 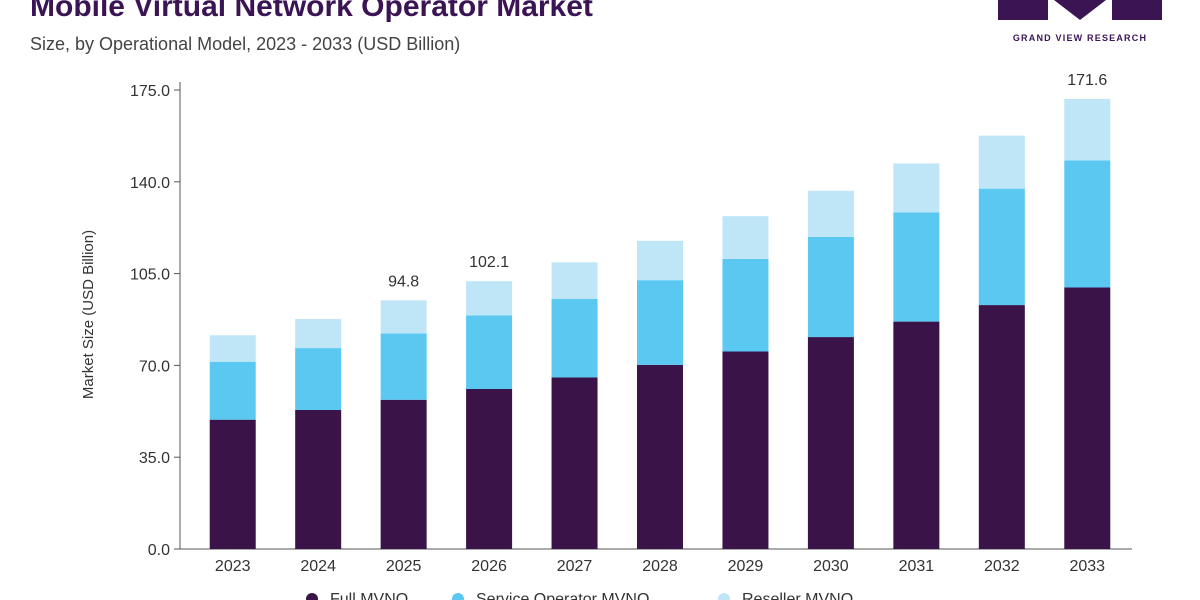 What do you see at coordinates (232, 484) in the screenshot?
I see `bar-segment-full-mvno-2023` at bounding box center [232, 484].